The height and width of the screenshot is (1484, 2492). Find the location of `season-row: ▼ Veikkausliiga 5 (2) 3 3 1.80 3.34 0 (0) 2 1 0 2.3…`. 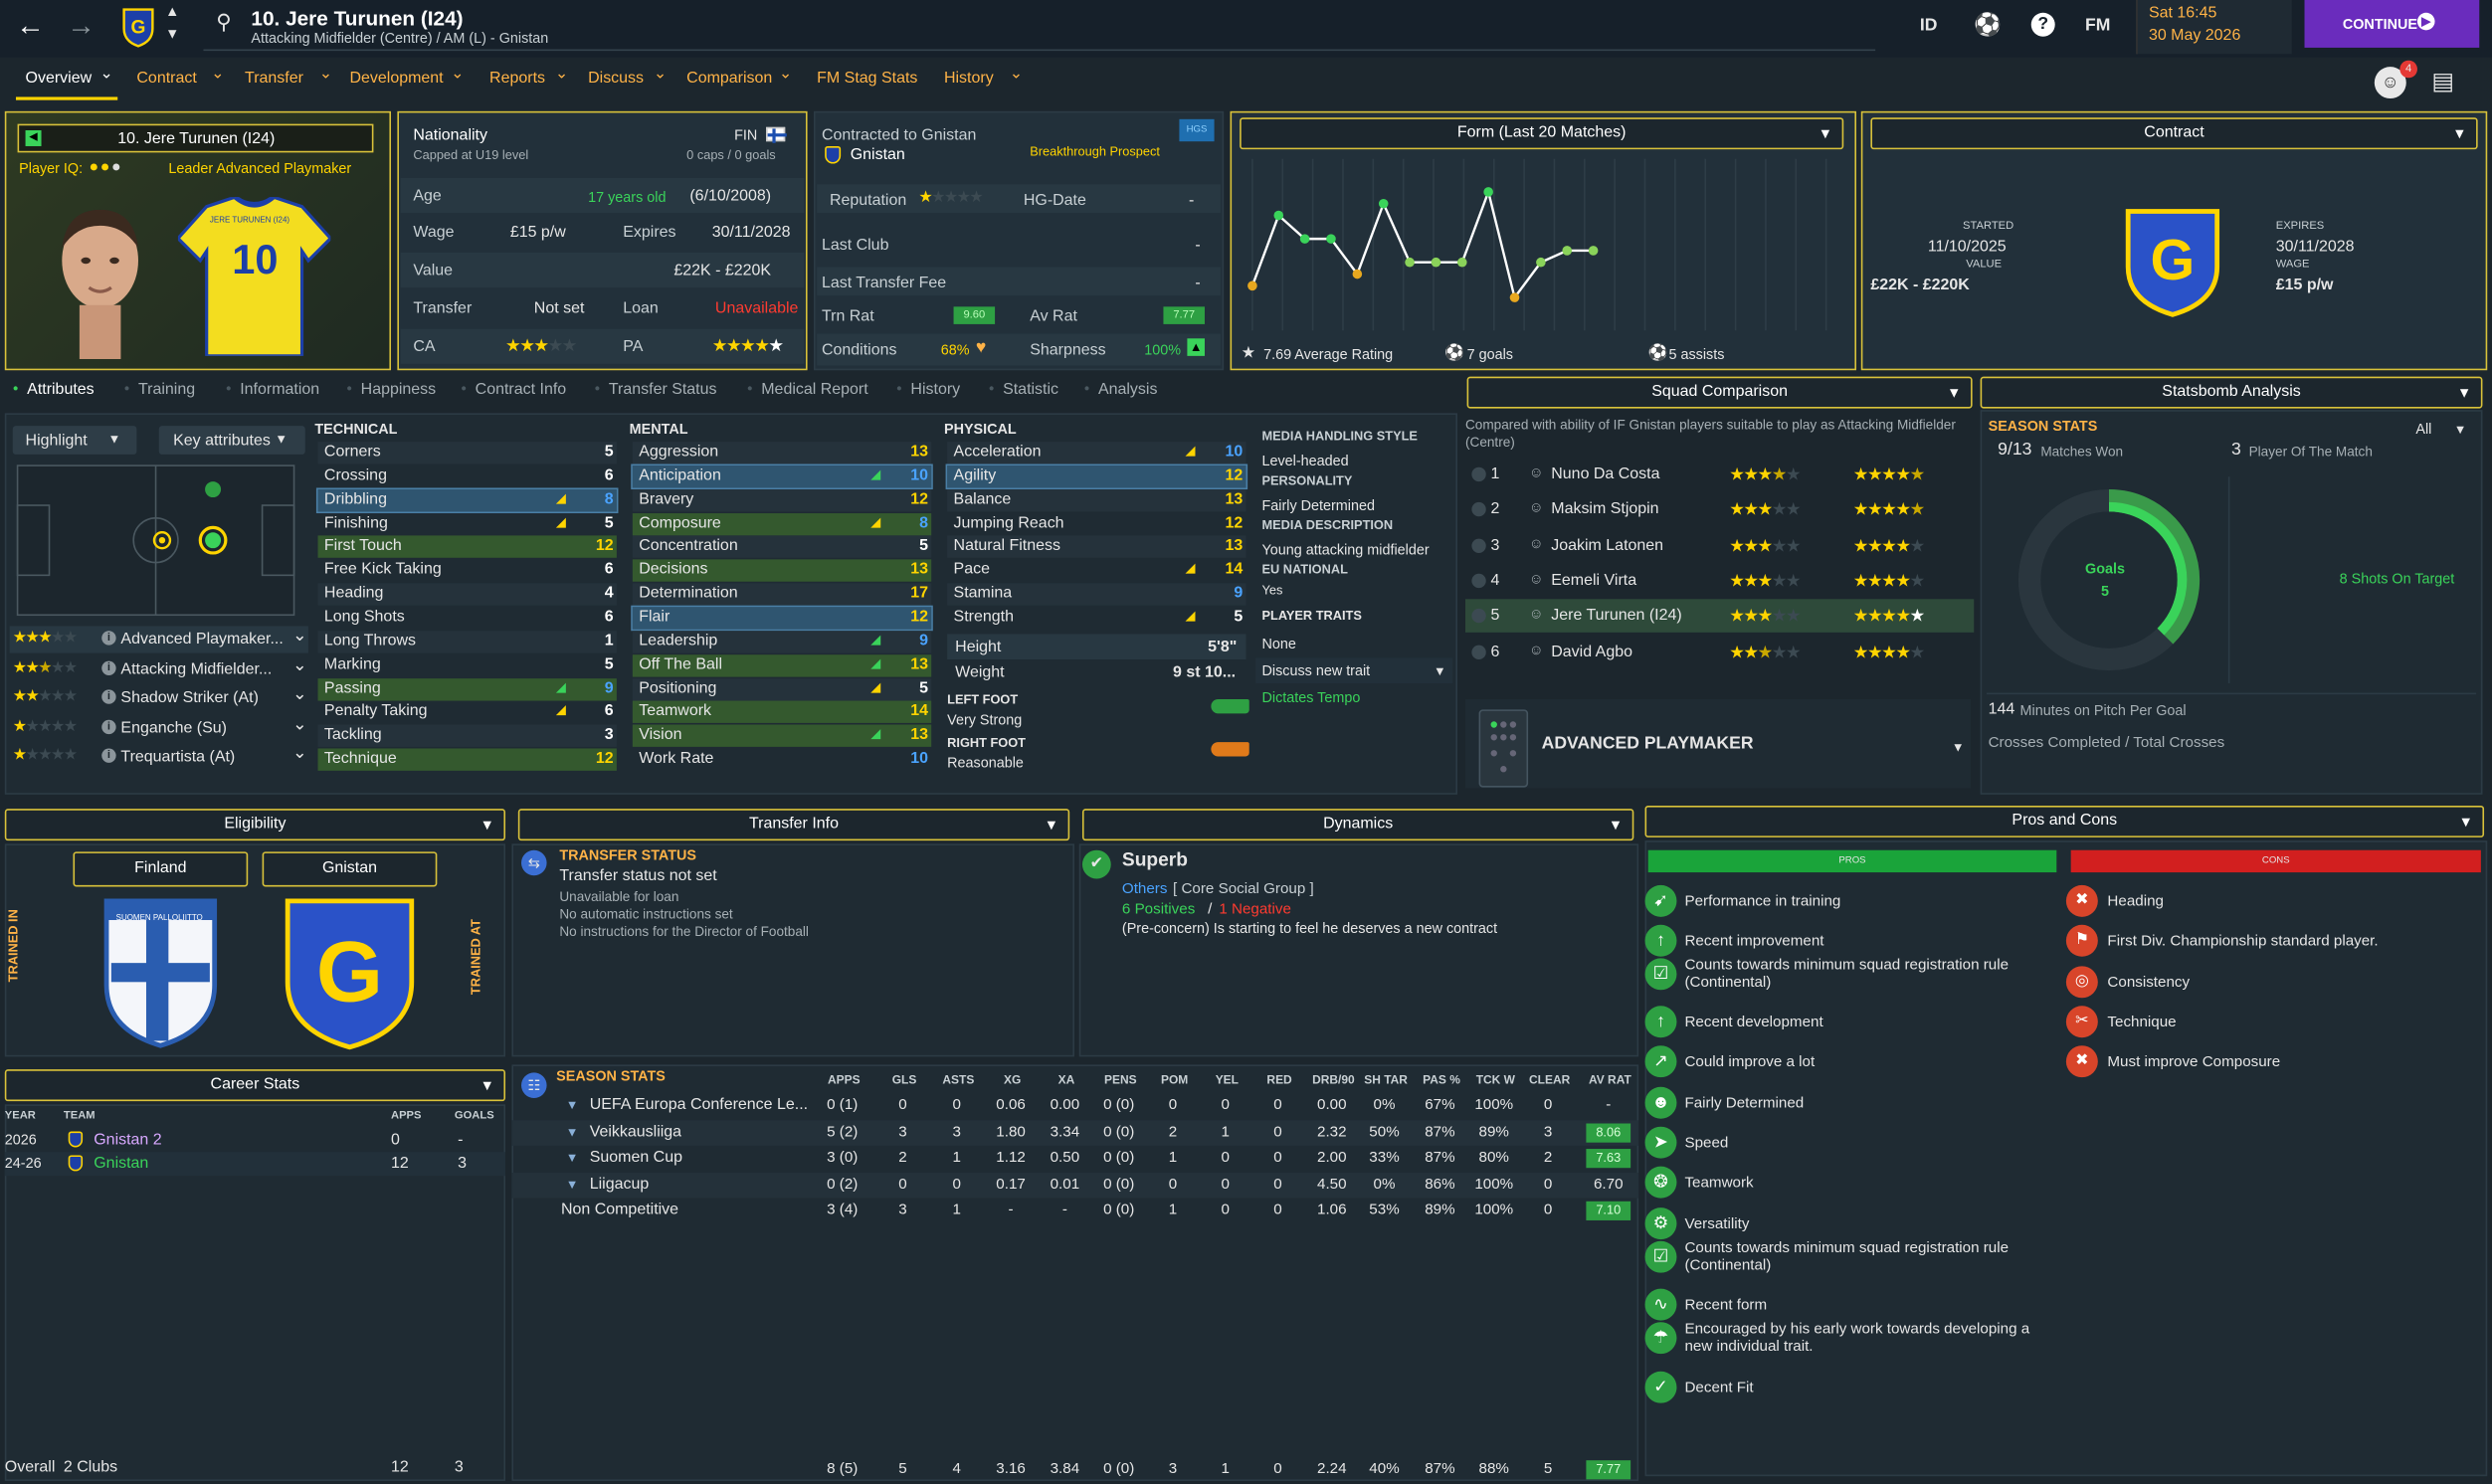

season-row: ▼ Veikkausliiga 5 (2) 3 3 1.80 3.34 0 (0) 2 1 0 2.3… is located at coordinates (1075, 1133).